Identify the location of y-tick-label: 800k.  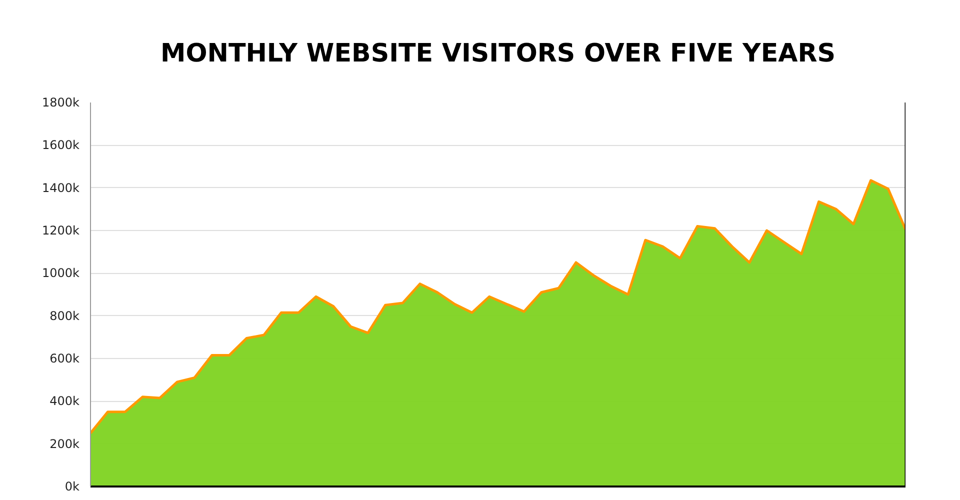
(65, 315).